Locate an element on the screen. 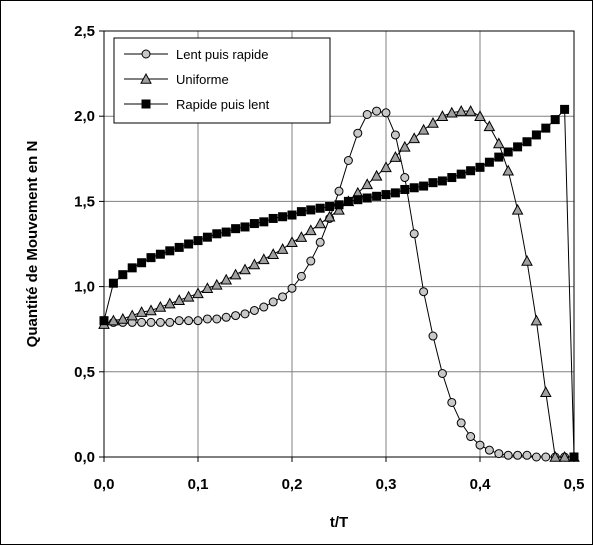 The height and width of the screenshot is (545, 593). y-tick-label: 1,0 is located at coordinates (84, 287).